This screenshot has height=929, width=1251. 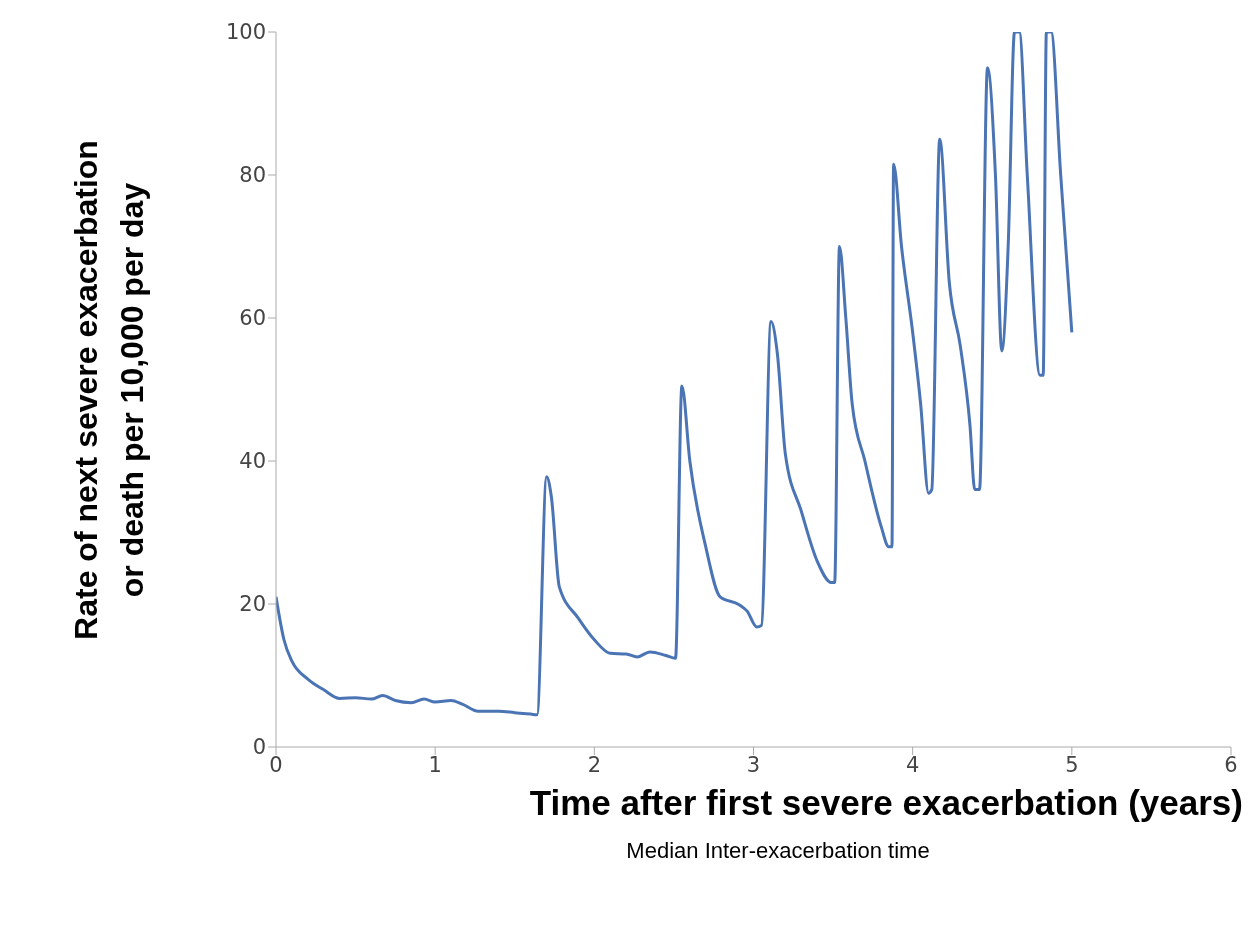 I want to click on x-tick-label: 6, so click(x=1231, y=764).